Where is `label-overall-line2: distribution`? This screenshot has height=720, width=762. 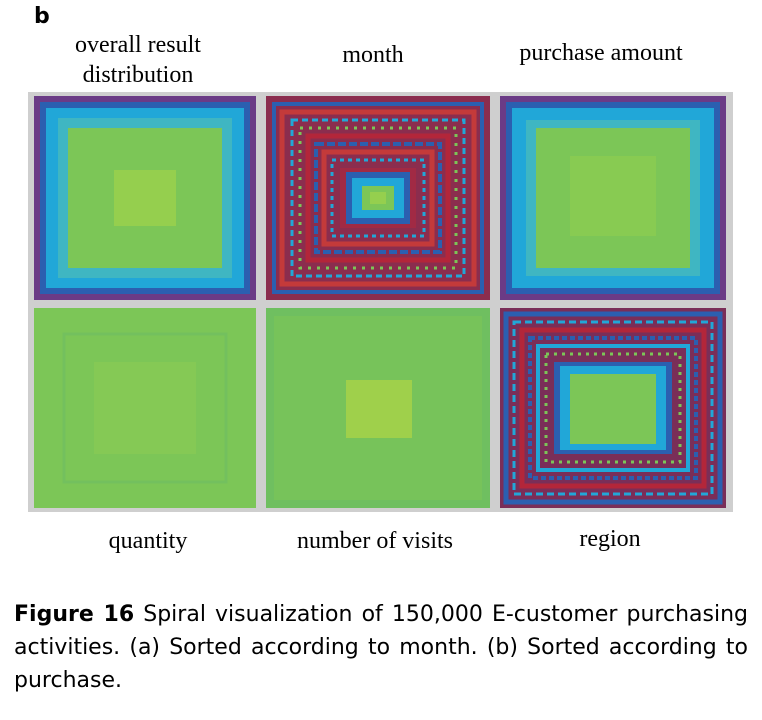
label-overall-line2: distribution is located at coordinates (138, 75).